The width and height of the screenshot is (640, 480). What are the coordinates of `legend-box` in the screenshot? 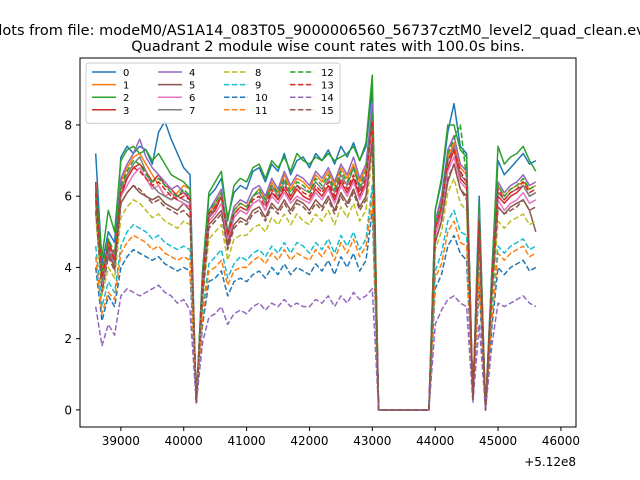 It's located at (213, 93).